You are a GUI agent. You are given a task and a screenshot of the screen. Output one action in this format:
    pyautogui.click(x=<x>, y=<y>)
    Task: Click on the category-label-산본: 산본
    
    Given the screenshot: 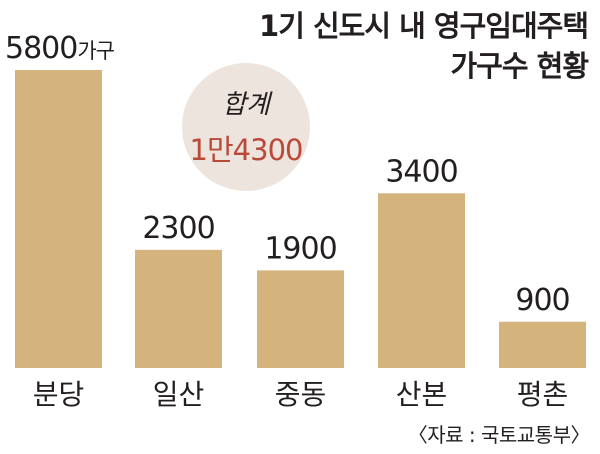 What is the action you would take?
    pyautogui.click(x=422, y=394)
    